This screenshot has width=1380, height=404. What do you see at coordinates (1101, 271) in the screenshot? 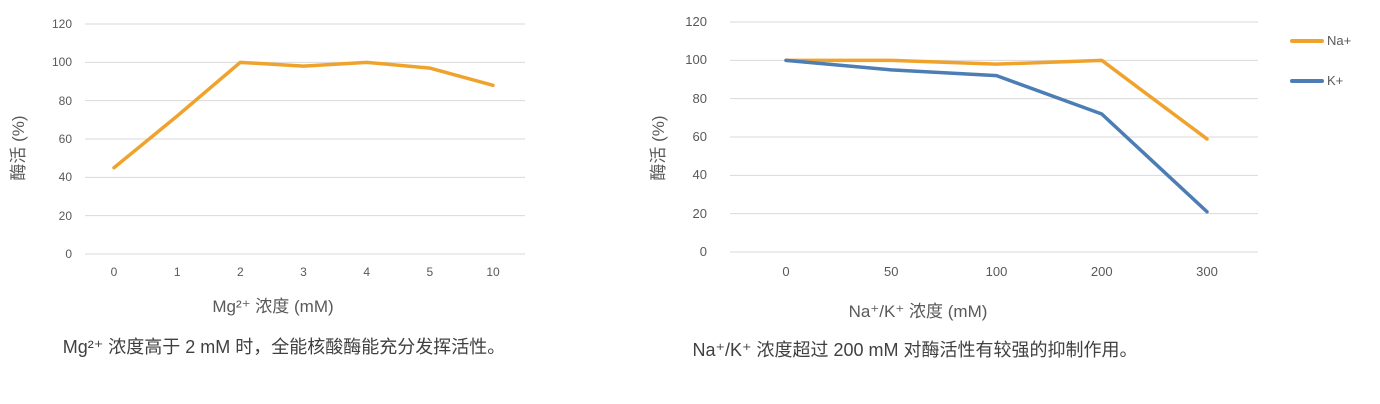
I see `nak-chart-x-tick-label: 200` at bounding box center [1101, 271].